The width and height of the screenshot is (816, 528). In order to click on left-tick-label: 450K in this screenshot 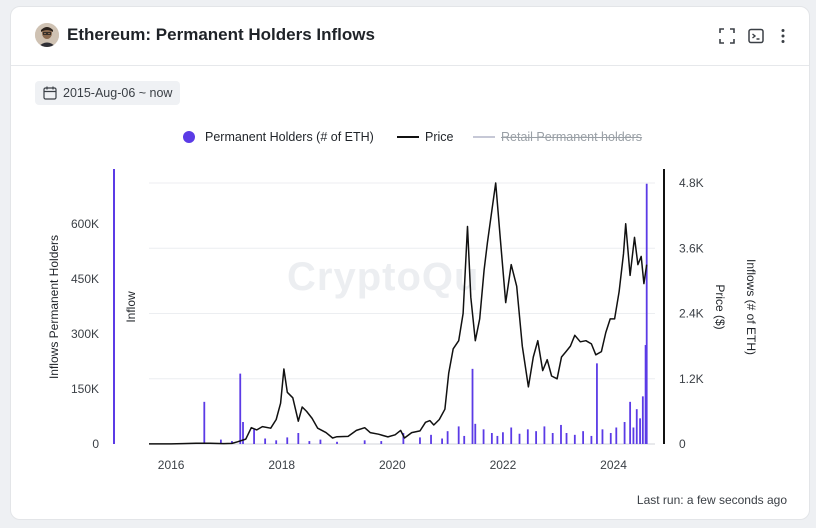, I will do `click(85, 279)`.